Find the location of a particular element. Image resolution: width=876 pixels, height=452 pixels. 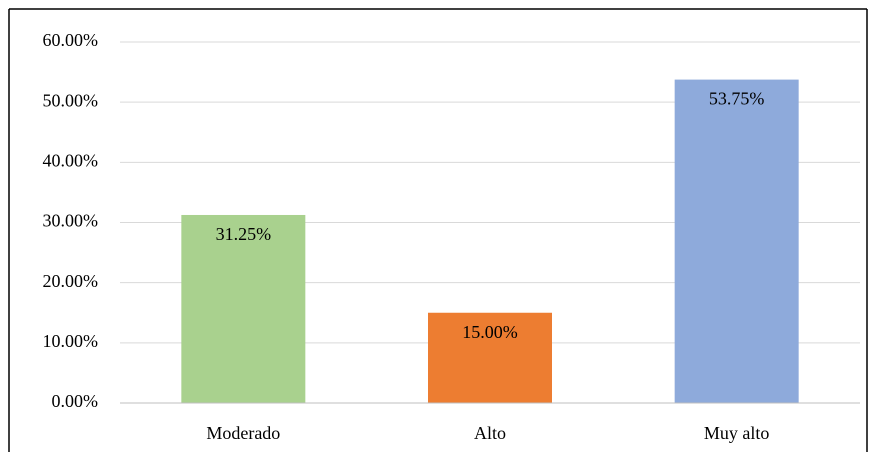

y-tick-label: 20.00% is located at coordinates (71, 281).